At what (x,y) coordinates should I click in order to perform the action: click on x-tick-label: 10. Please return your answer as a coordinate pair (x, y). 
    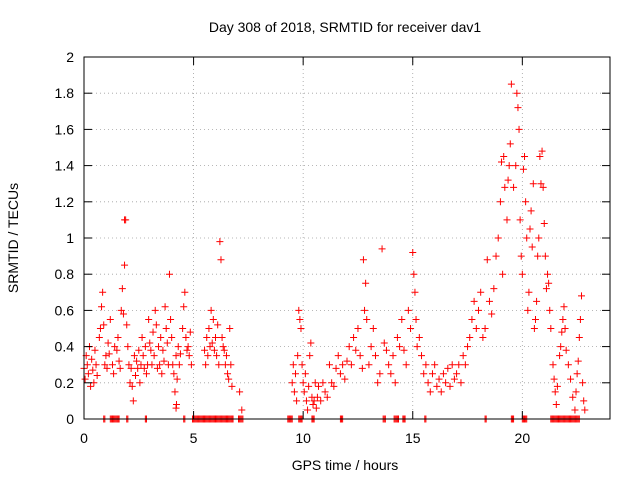
    Looking at the image, I should click on (303, 438).